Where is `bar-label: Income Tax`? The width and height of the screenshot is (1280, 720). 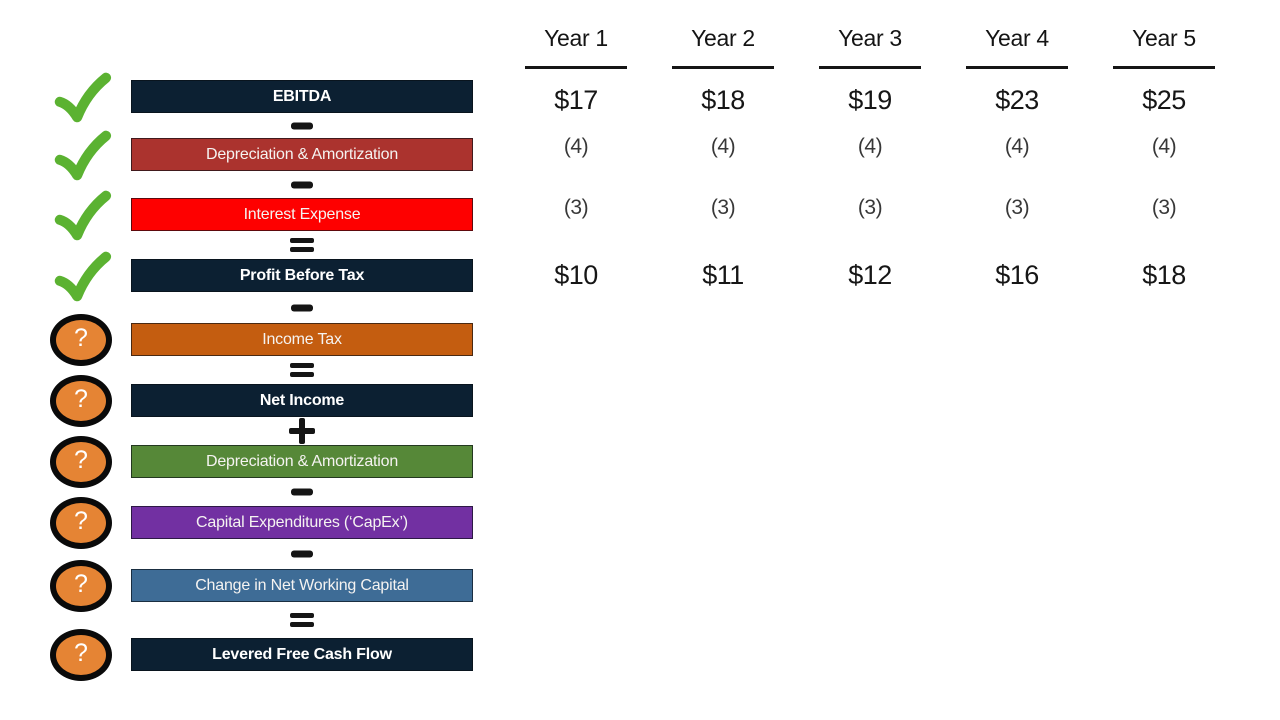
bar-label: Income Tax is located at coordinates (302, 339).